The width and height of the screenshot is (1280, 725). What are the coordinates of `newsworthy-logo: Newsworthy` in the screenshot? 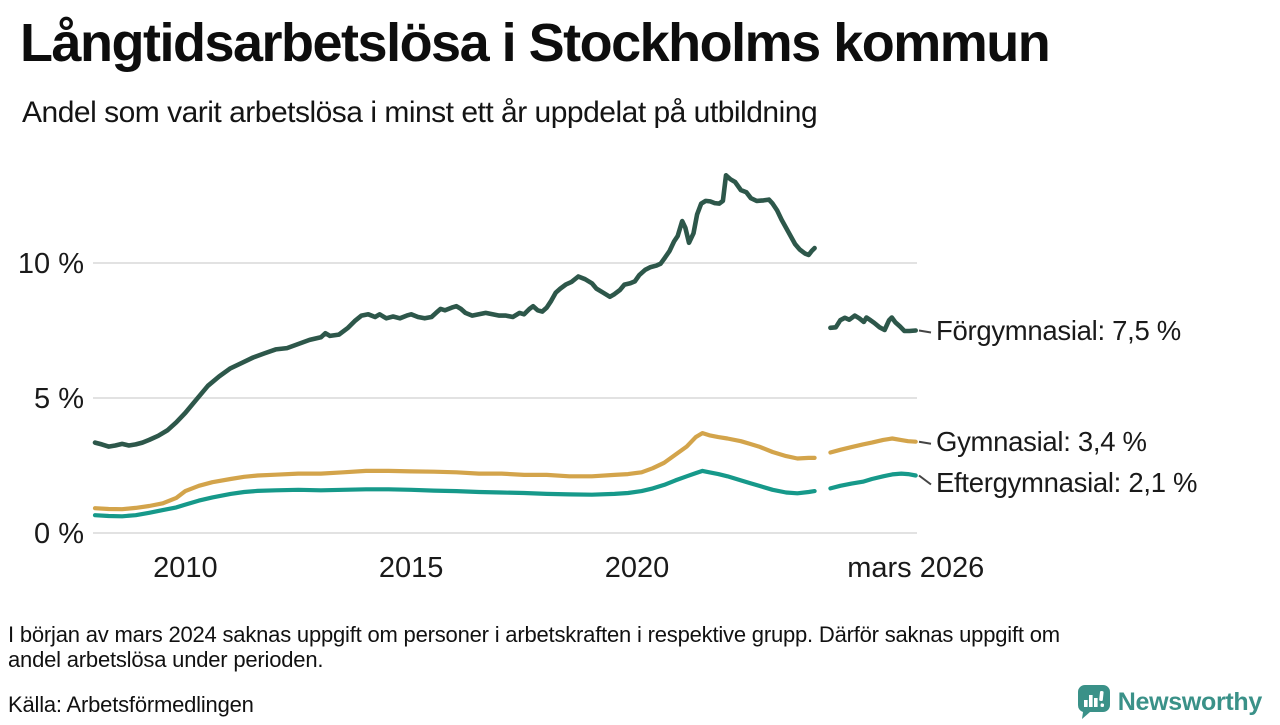 It's located at (1169, 702).